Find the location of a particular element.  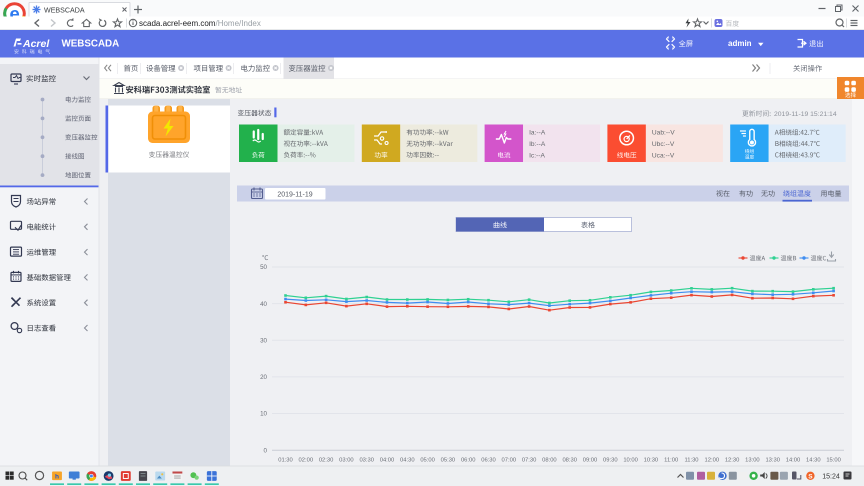

svg-text: 05:00 is located at coordinates (427, 461).